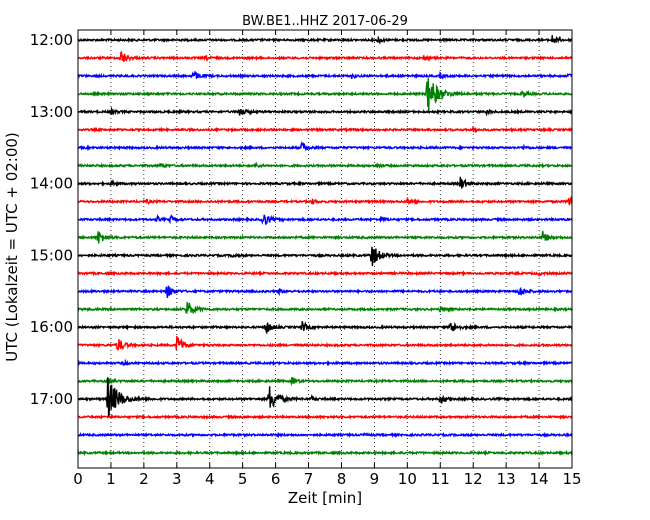 The width and height of the screenshot is (650, 520). What do you see at coordinates (51, 255) in the screenshot?
I see `y-tick-label: 15:00` at bounding box center [51, 255].